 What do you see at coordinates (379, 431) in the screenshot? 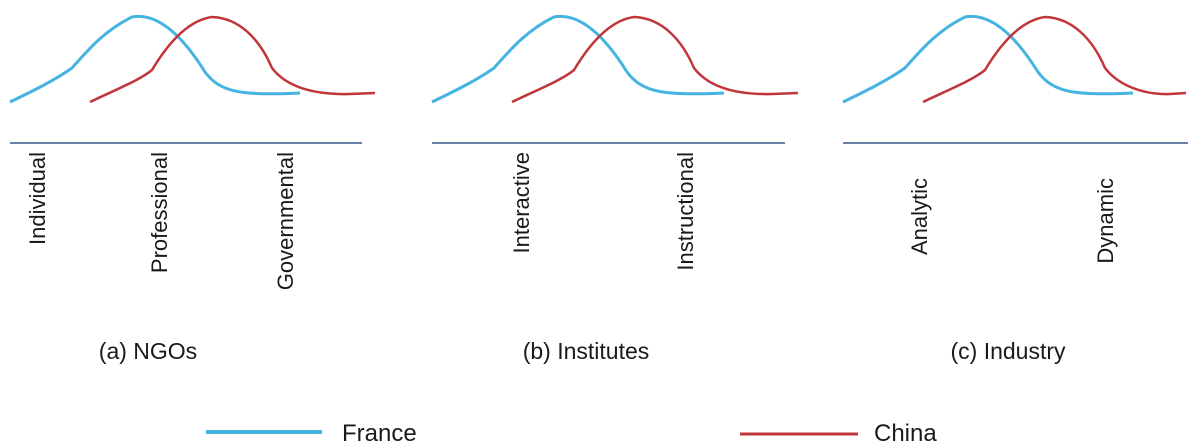
I see `legend-label-france: France` at bounding box center [379, 431].